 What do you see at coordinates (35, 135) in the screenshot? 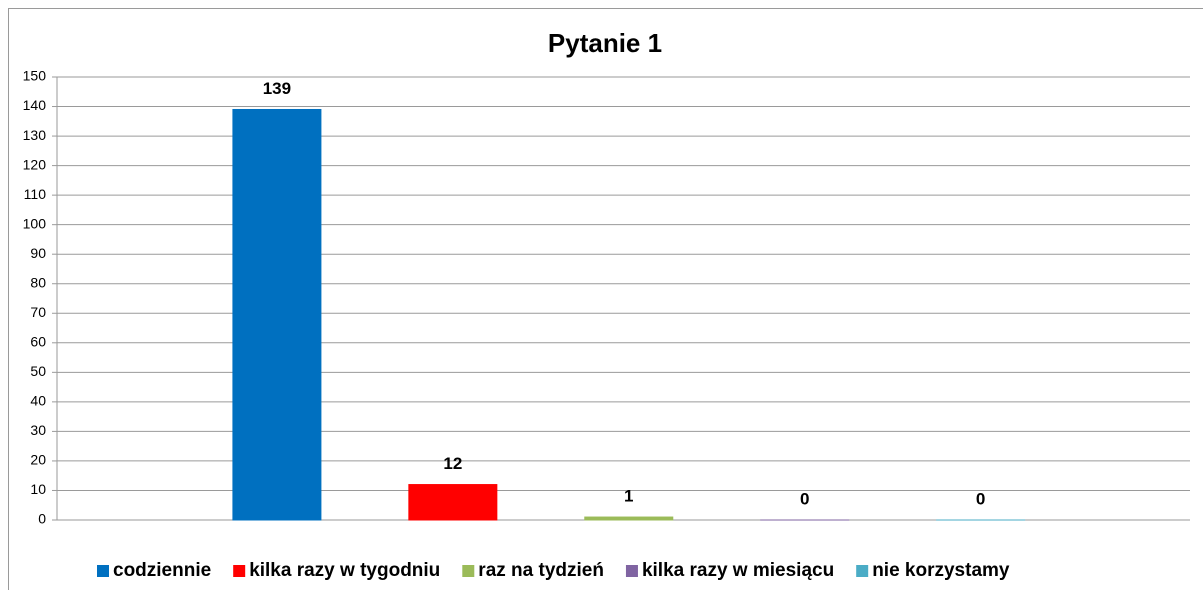
I see `y-tick-label: 130` at bounding box center [35, 135].